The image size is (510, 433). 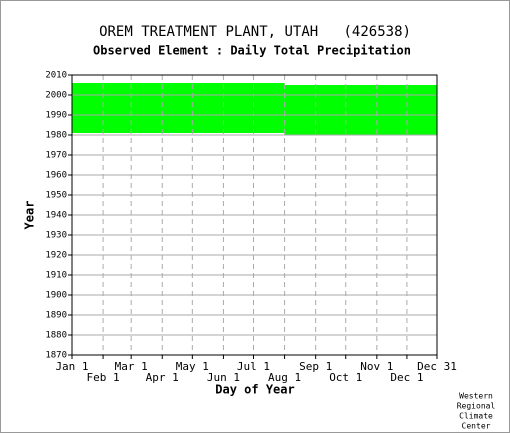 What do you see at coordinates (56, 236) in the screenshot?
I see `y-tick-label: 1930` at bounding box center [56, 236].